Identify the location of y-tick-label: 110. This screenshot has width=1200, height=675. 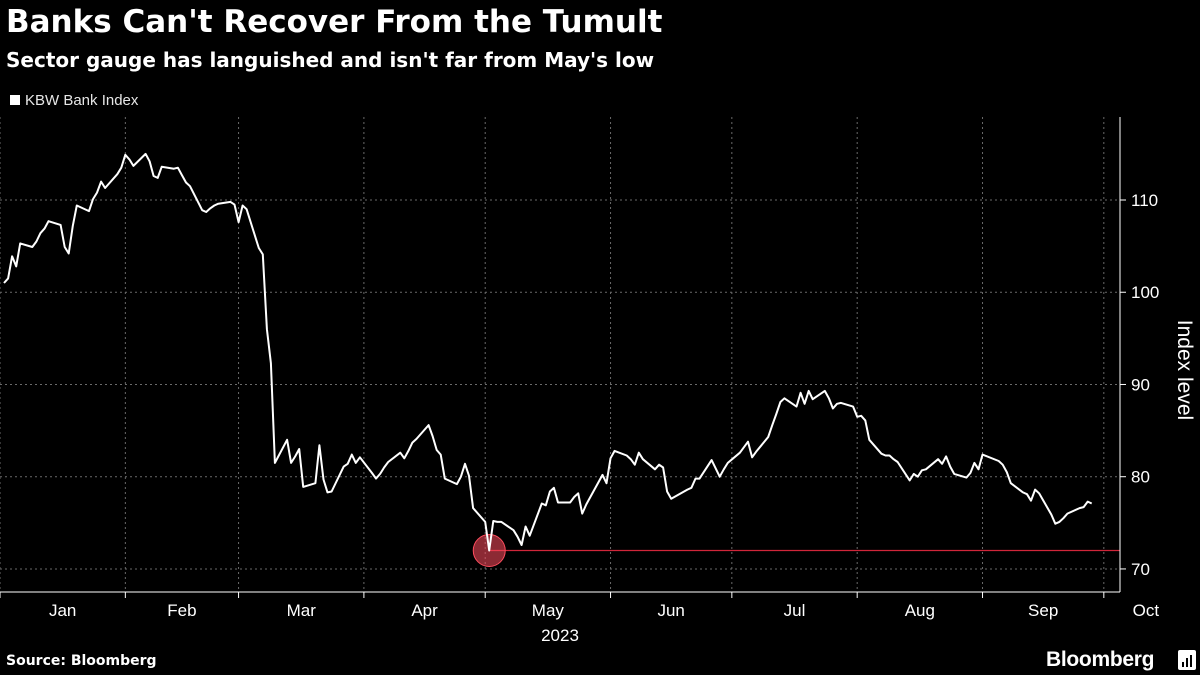
(1144, 200).